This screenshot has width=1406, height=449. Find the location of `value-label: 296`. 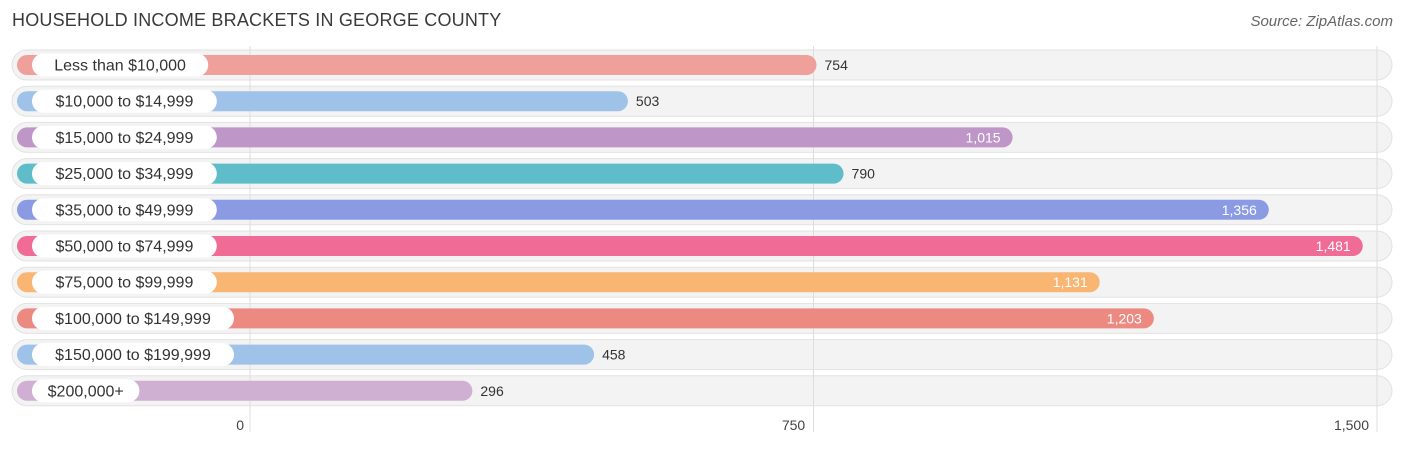

value-label: 296 is located at coordinates (492, 391).